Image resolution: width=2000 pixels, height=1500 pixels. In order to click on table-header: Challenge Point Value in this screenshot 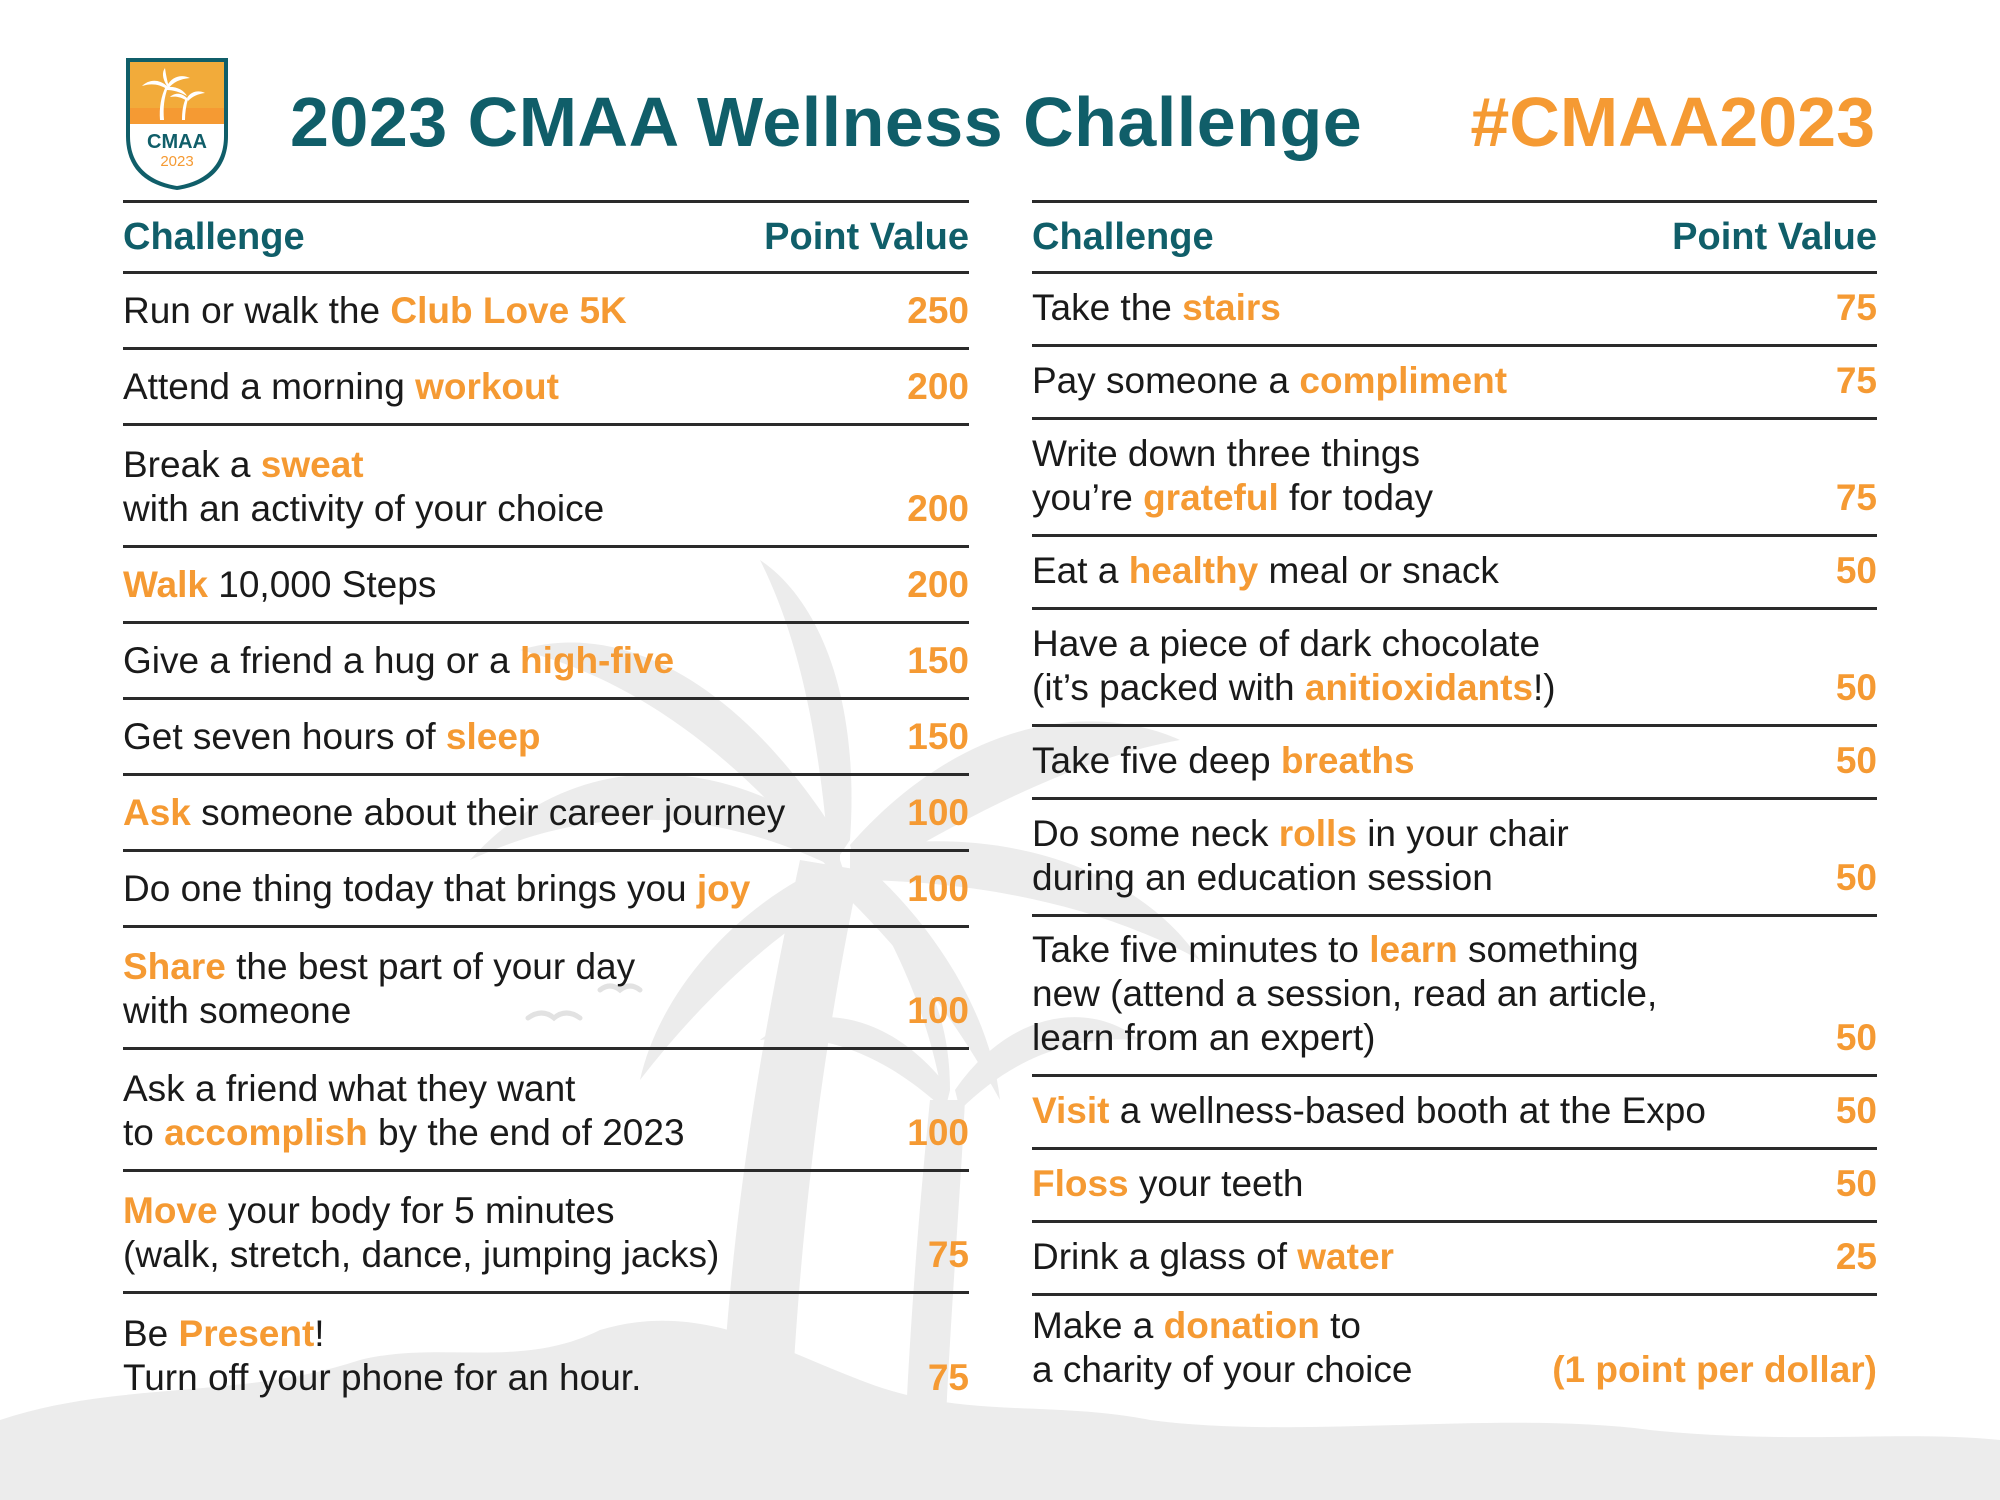, I will do `click(1454, 237)`.